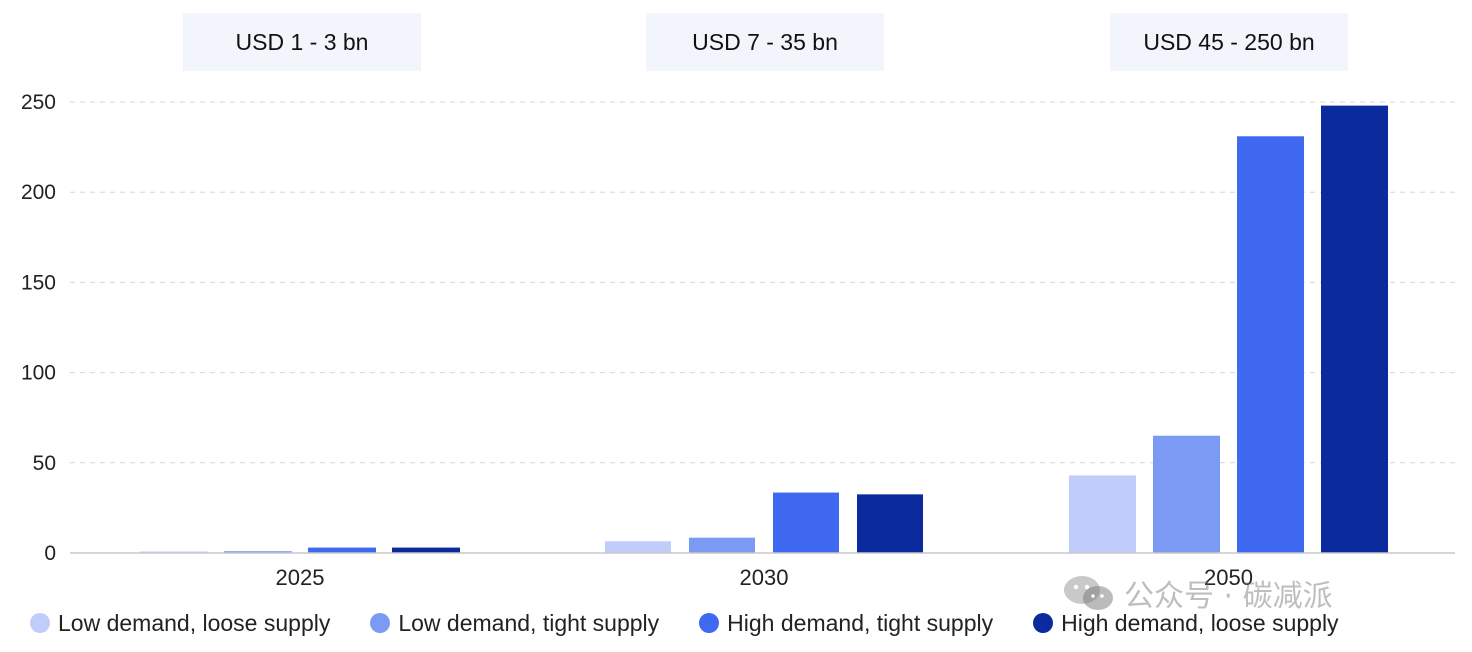 Image resolution: width=1472 pixels, height=652 pixels. Describe the element at coordinates (38, 328) in the screenshot. I see `y-axis: 0 50 100 150 200 250` at that location.